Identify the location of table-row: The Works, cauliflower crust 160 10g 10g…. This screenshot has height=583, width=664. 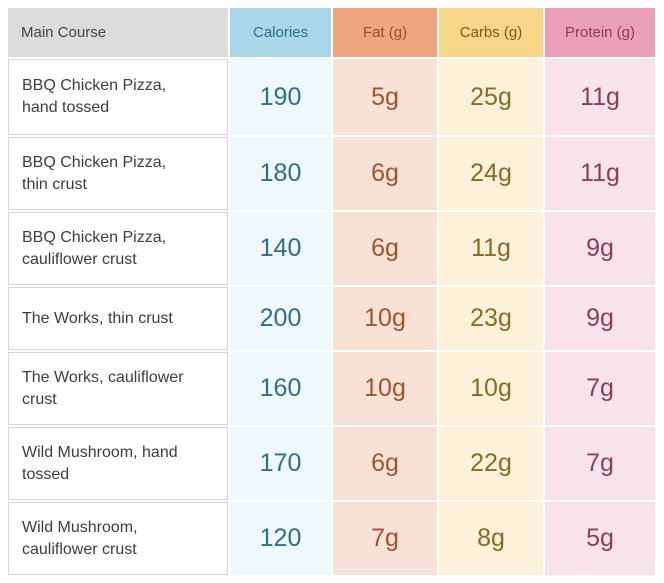
(331, 388).